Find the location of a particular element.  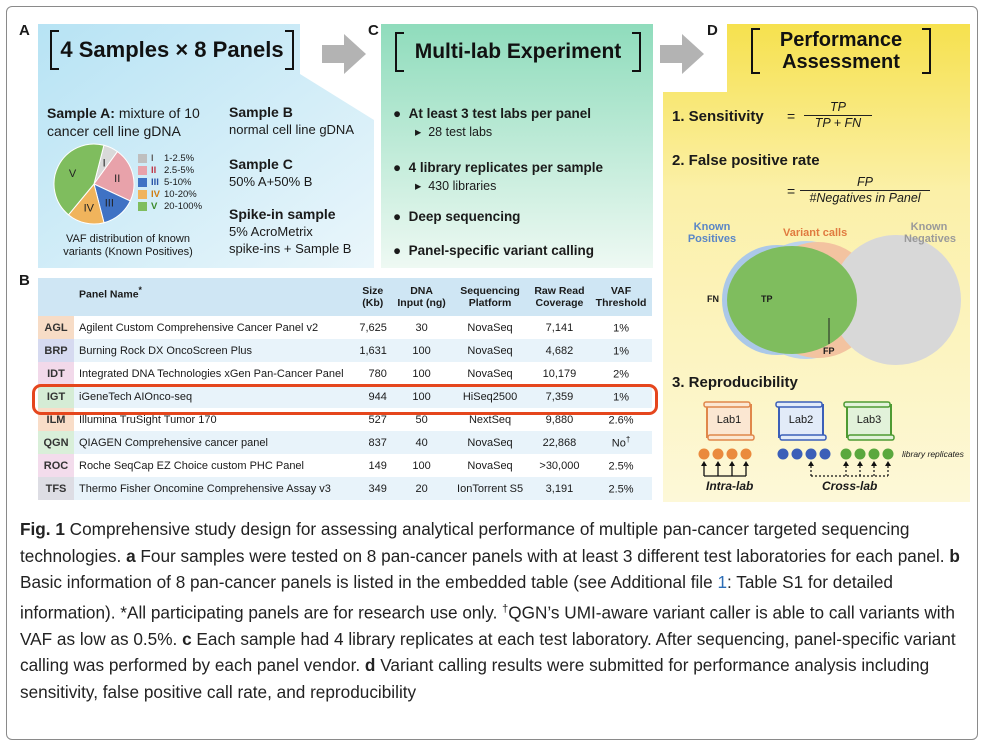

legend-range: 5-10% is located at coordinates (178, 182).